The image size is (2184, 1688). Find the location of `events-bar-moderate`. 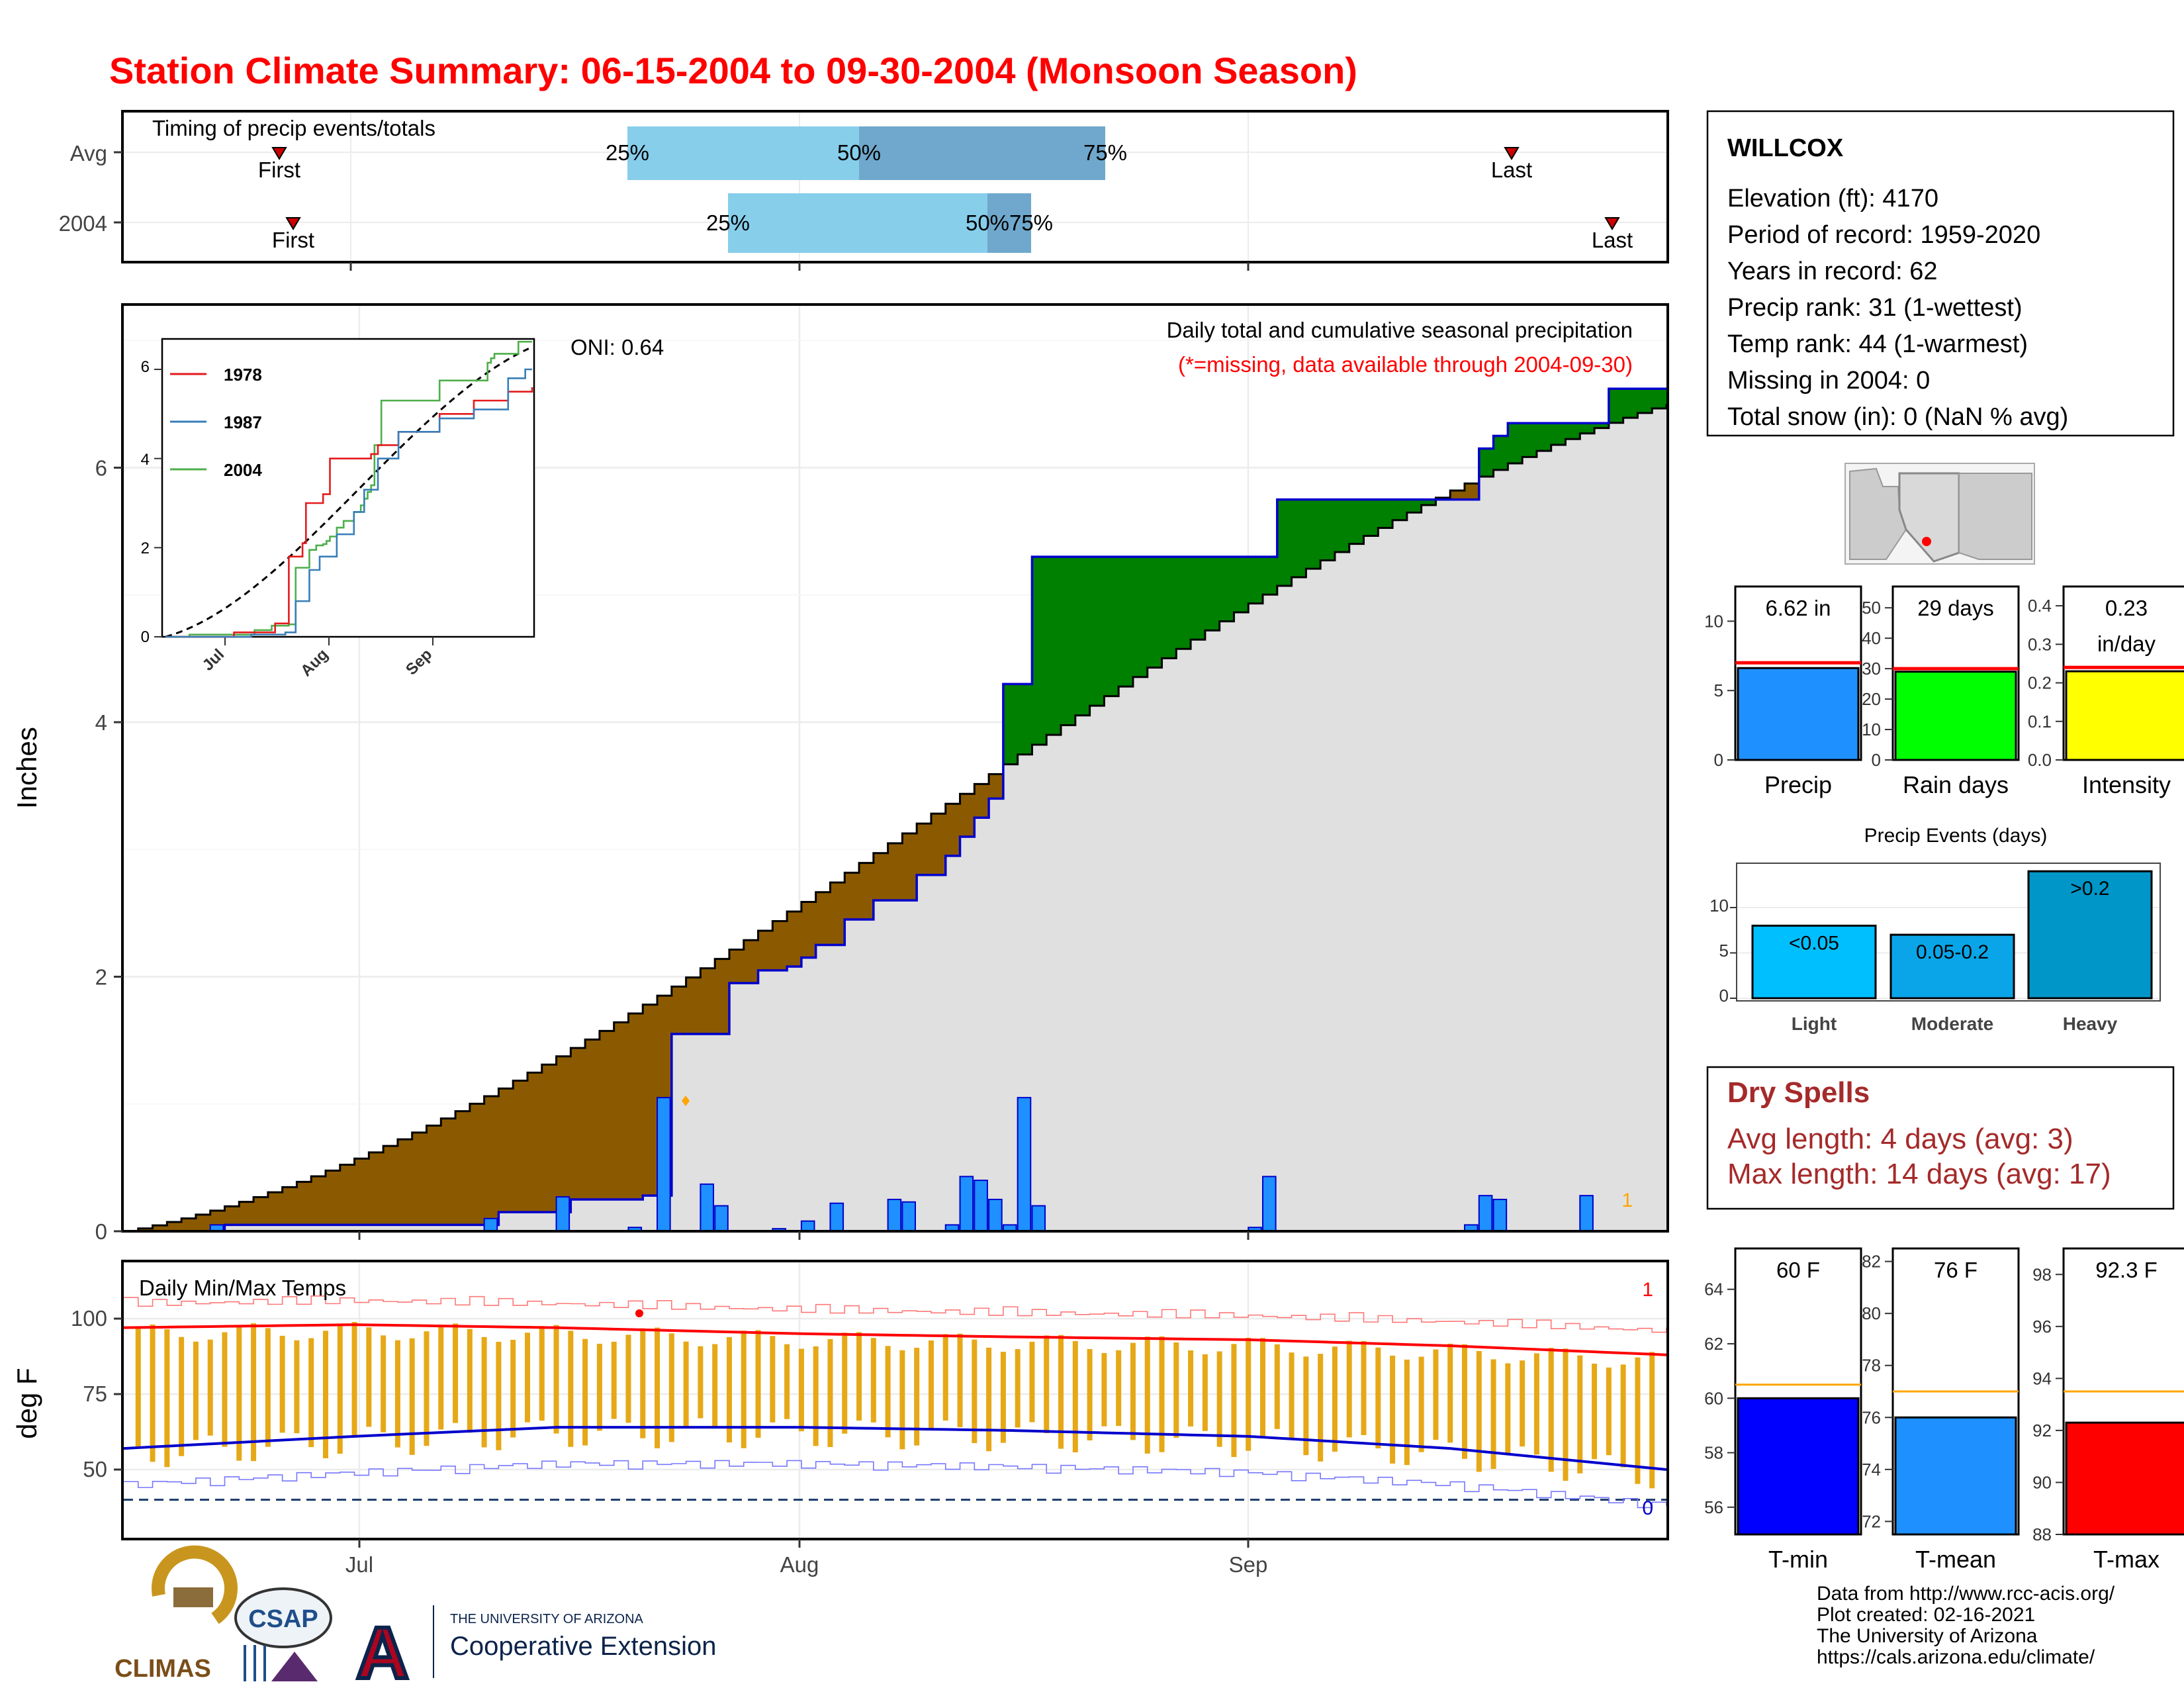

events-bar-moderate is located at coordinates (1952, 966).